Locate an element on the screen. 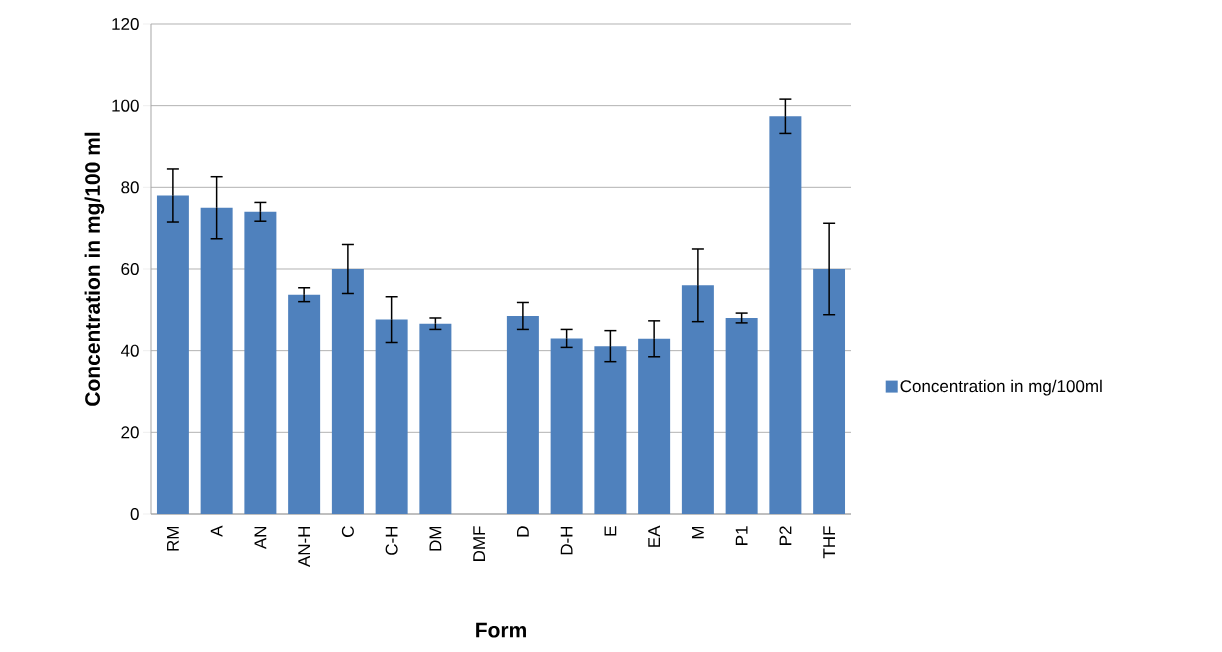  x-tick-label: C is located at coordinates (347, 531).